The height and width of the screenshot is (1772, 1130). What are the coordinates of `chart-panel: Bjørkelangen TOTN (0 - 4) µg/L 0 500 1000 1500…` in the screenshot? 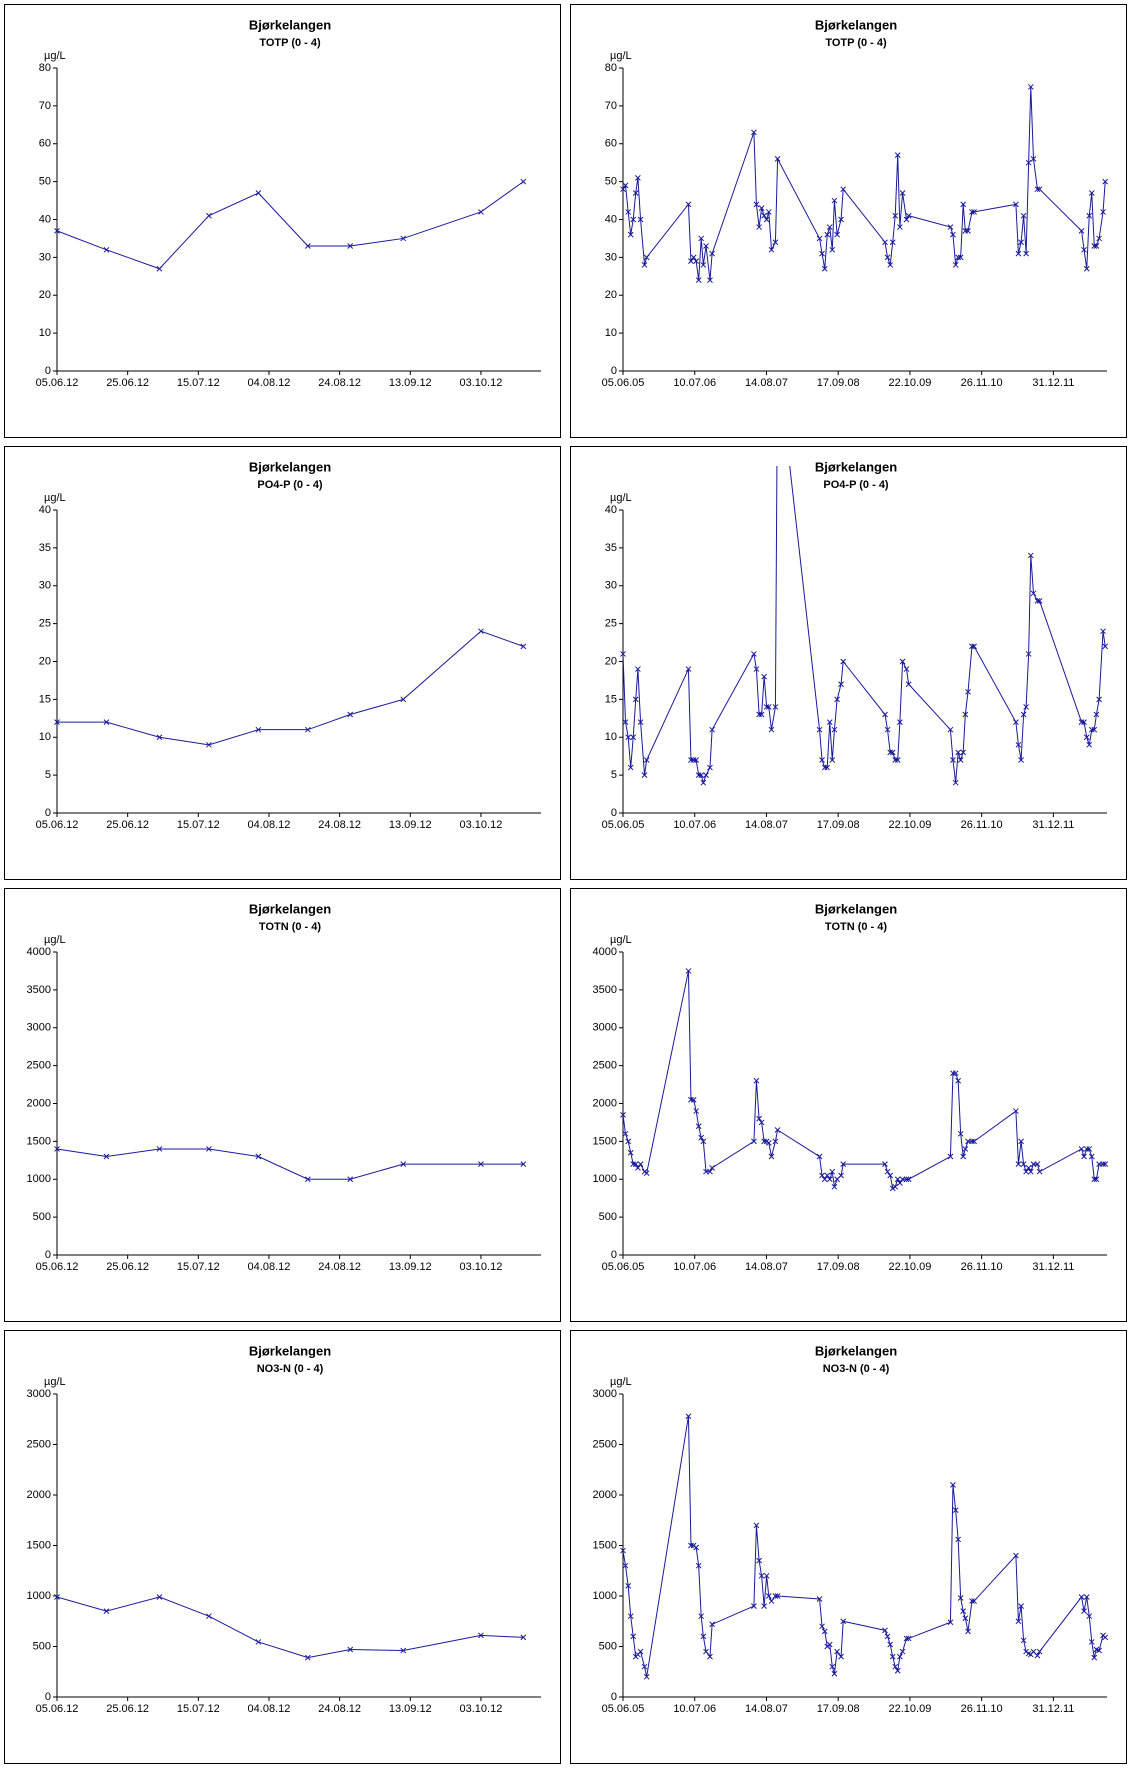 It's located at (848, 1105).